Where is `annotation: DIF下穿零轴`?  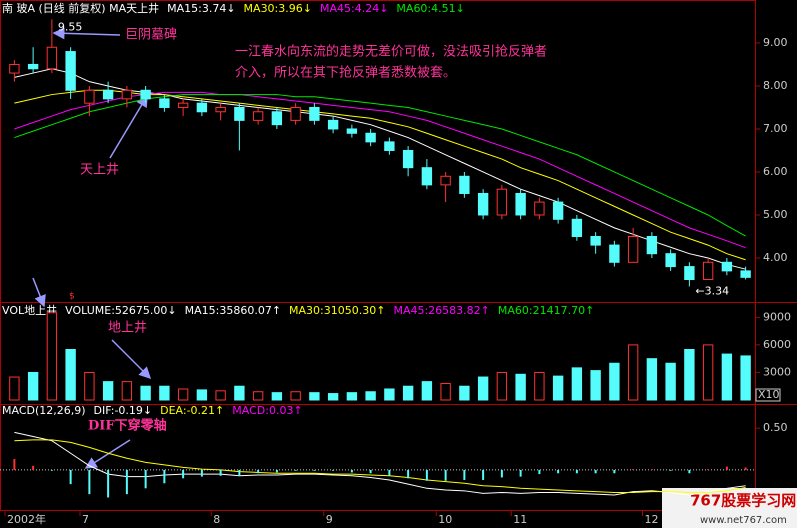
annotation: DIF下穿零轴 is located at coordinates (127, 426).